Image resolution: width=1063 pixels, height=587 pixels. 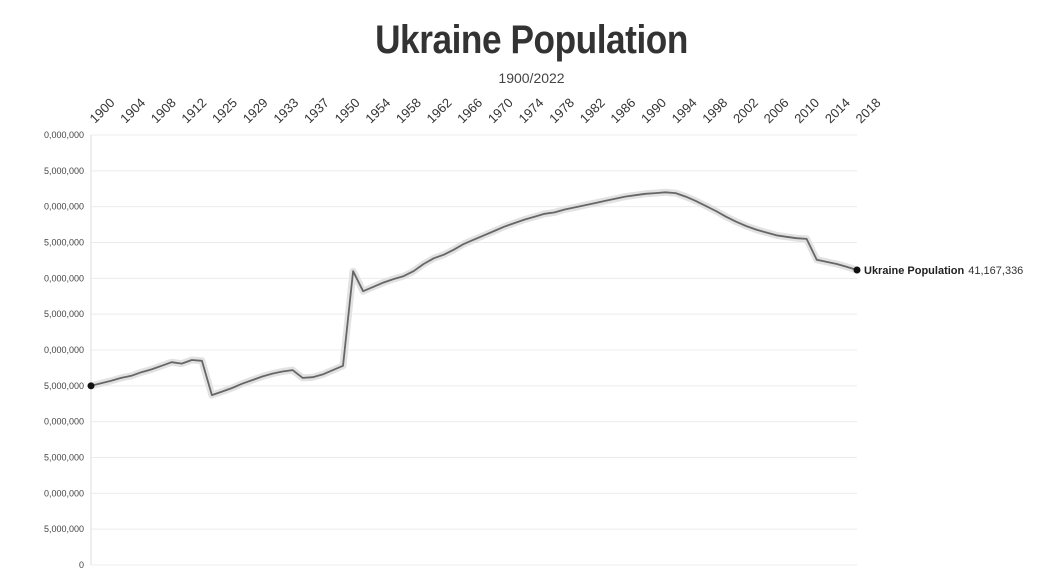 I want to click on x-tick-label: 1966, so click(x=469, y=110).